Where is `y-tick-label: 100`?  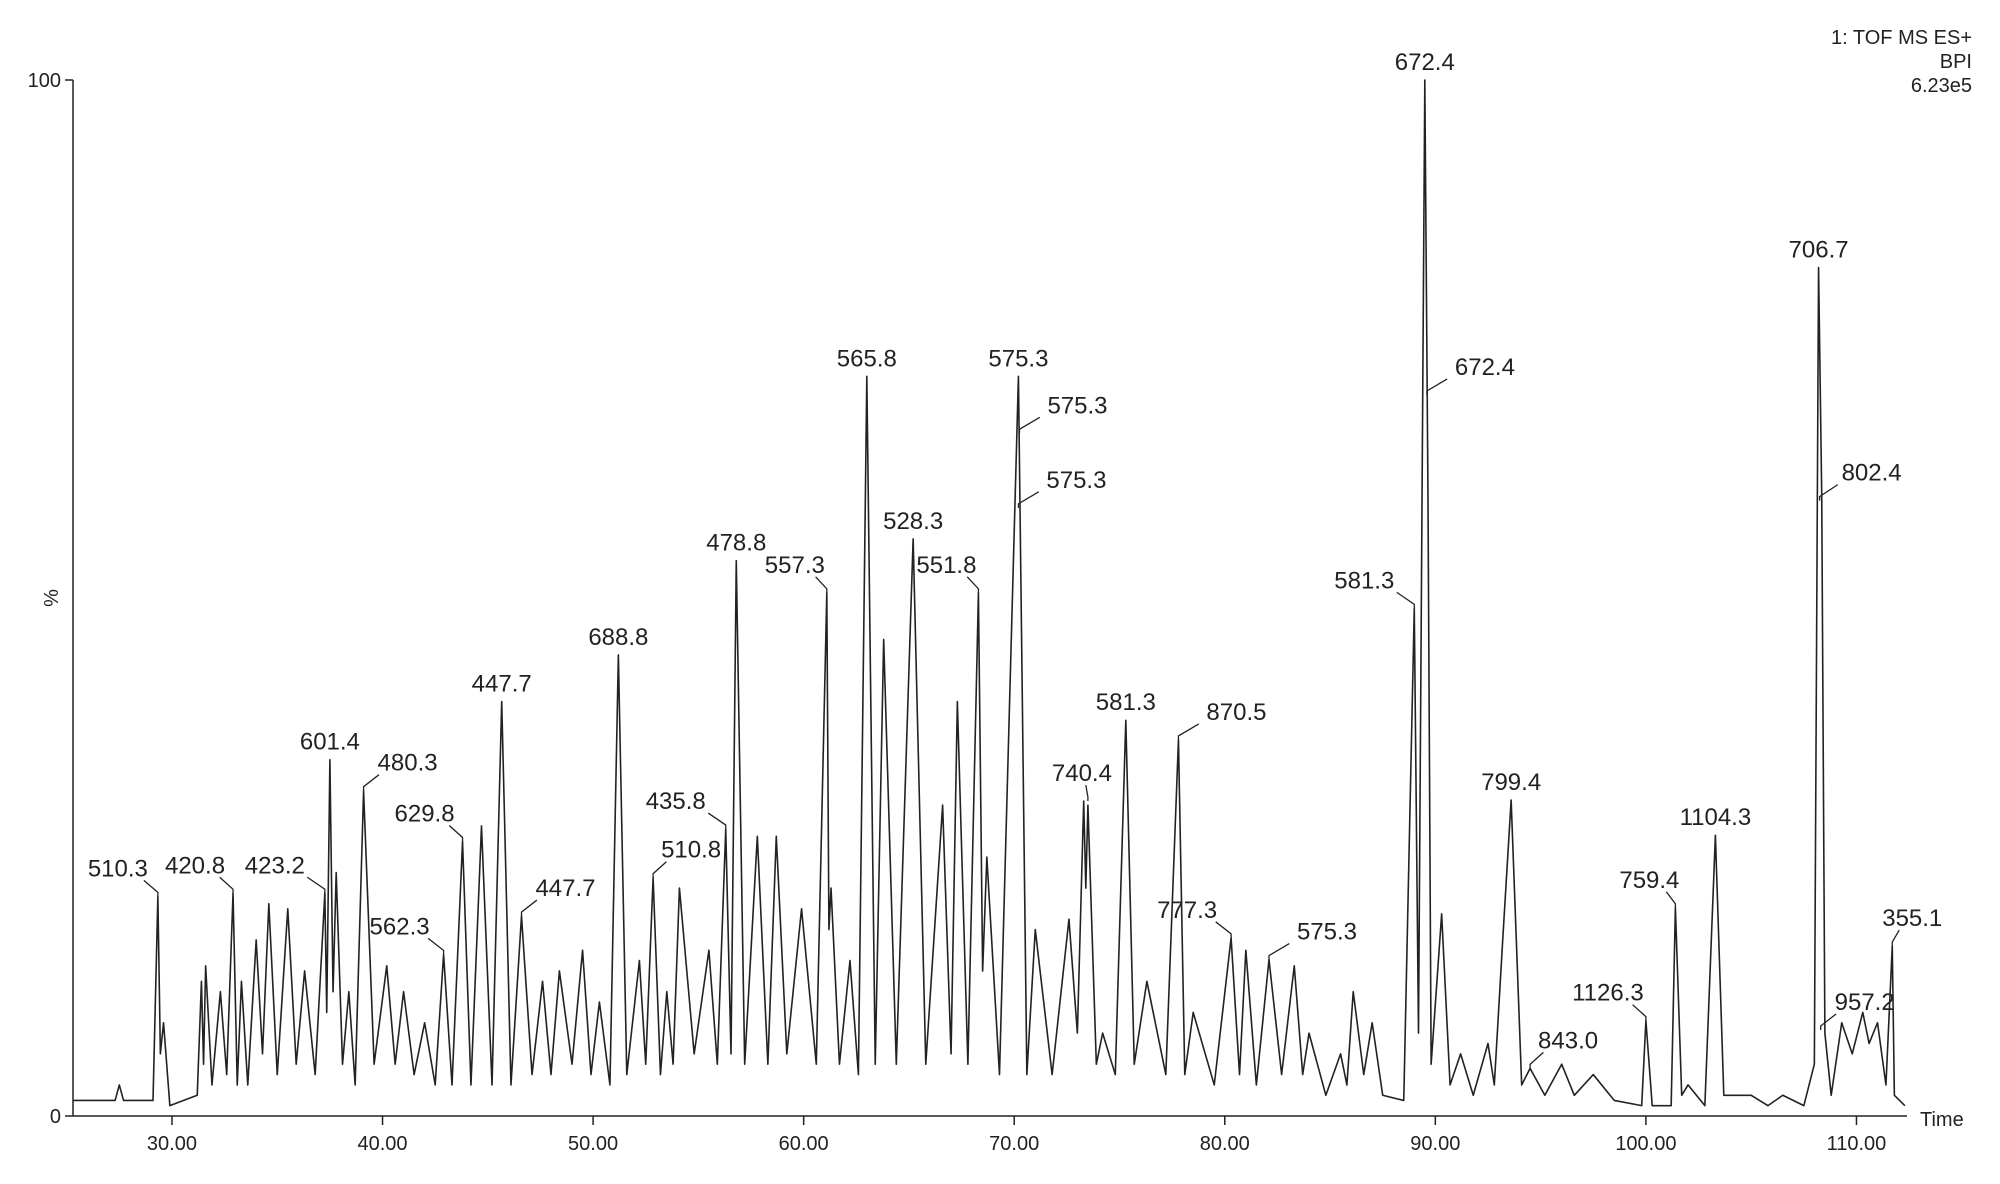 y-tick-label: 100 is located at coordinates (44, 81).